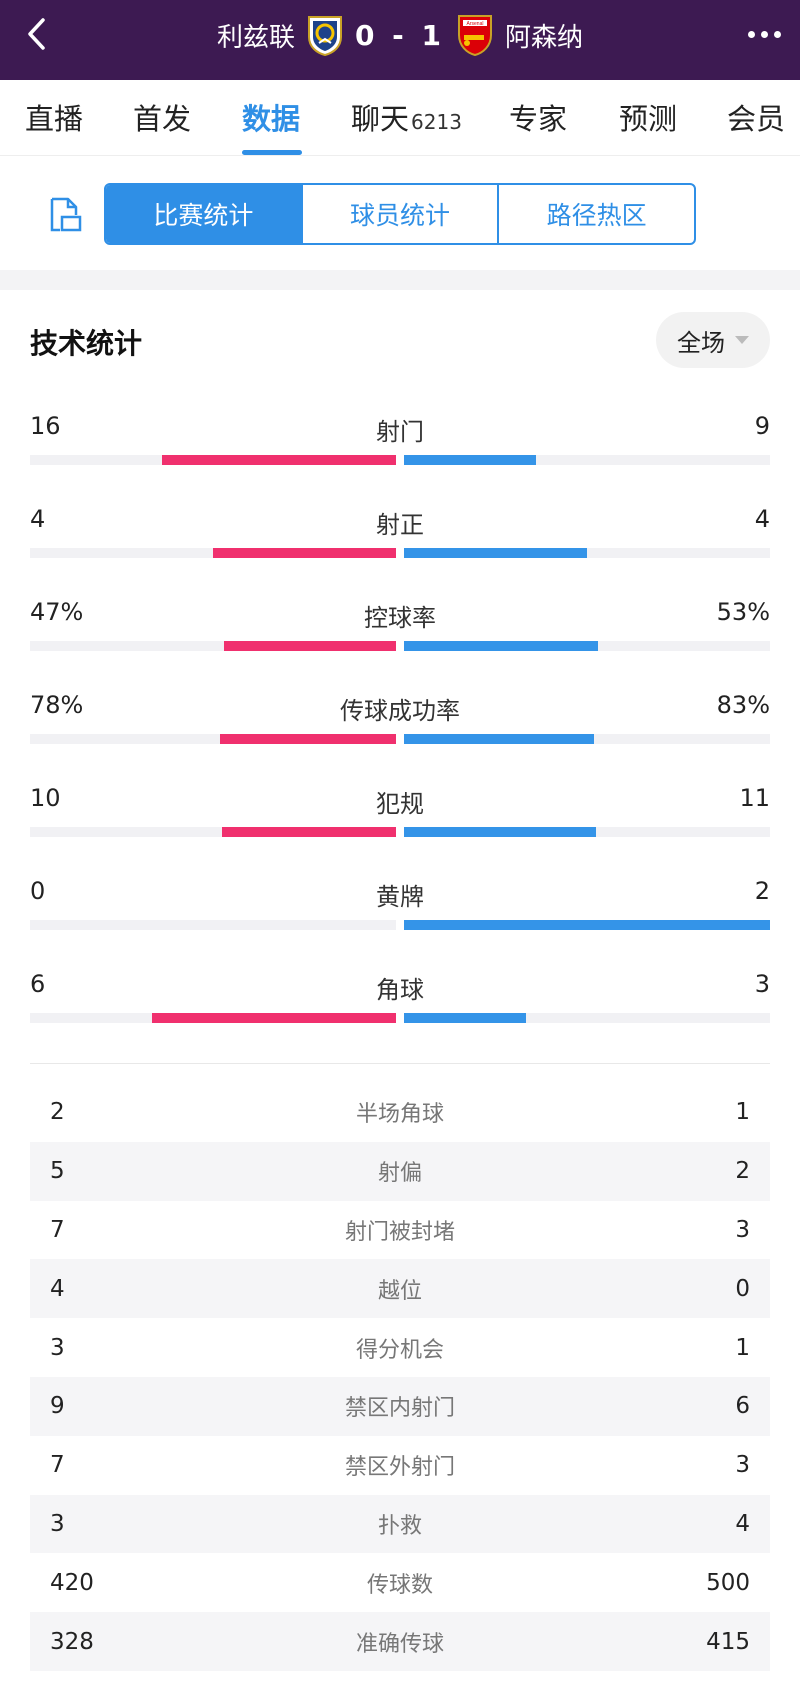 The image size is (800, 1686). Describe the element at coordinates (400, 40) in the screenshot. I see `match-header: 利兹联 0 - 1 Arsenal 阿森纳` at that location.